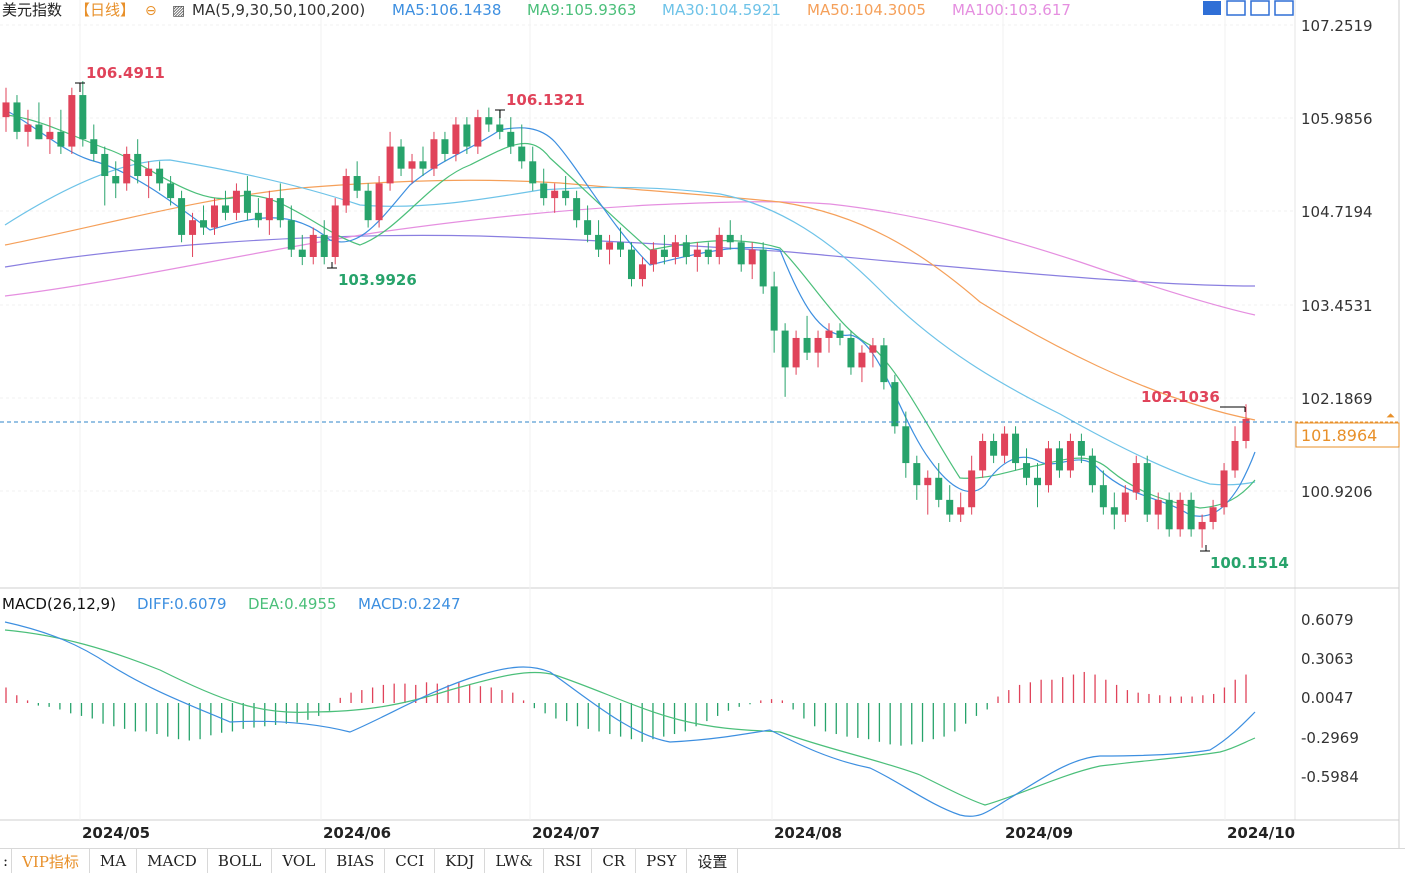 This screenshot has width=1405, height=873. What do you see at coordinates (1327, 659) in the screenshot?
I see `macd-tick: 0.3063` at bounding box center [1327, 659].